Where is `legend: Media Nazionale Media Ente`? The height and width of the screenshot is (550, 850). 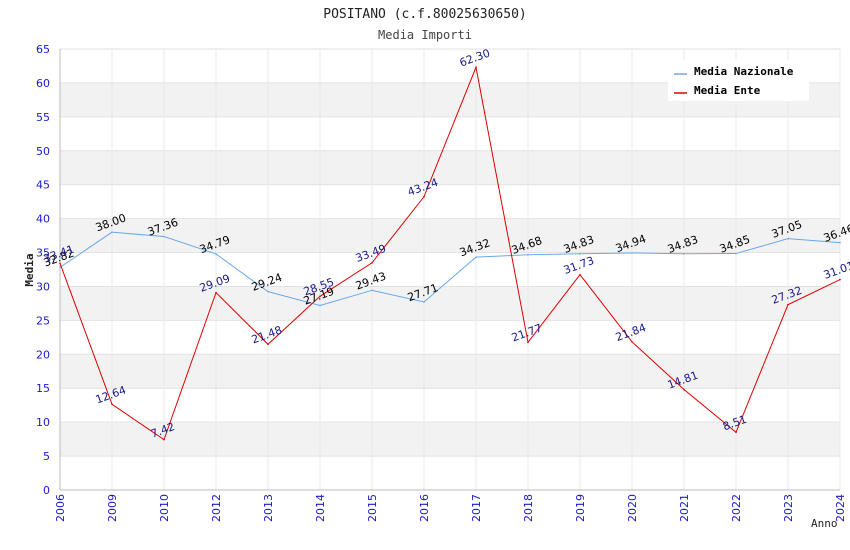 legend: Media Nazionale Media Ente is located at coordinates (738, 80).